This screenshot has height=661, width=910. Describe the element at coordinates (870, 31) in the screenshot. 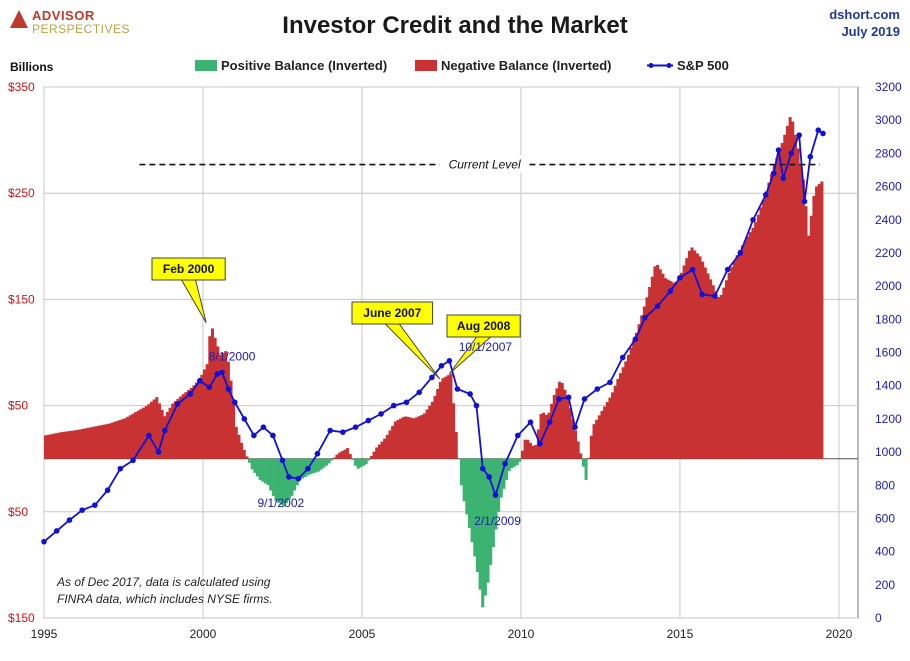

I see `source-date: July 2019` at that location.